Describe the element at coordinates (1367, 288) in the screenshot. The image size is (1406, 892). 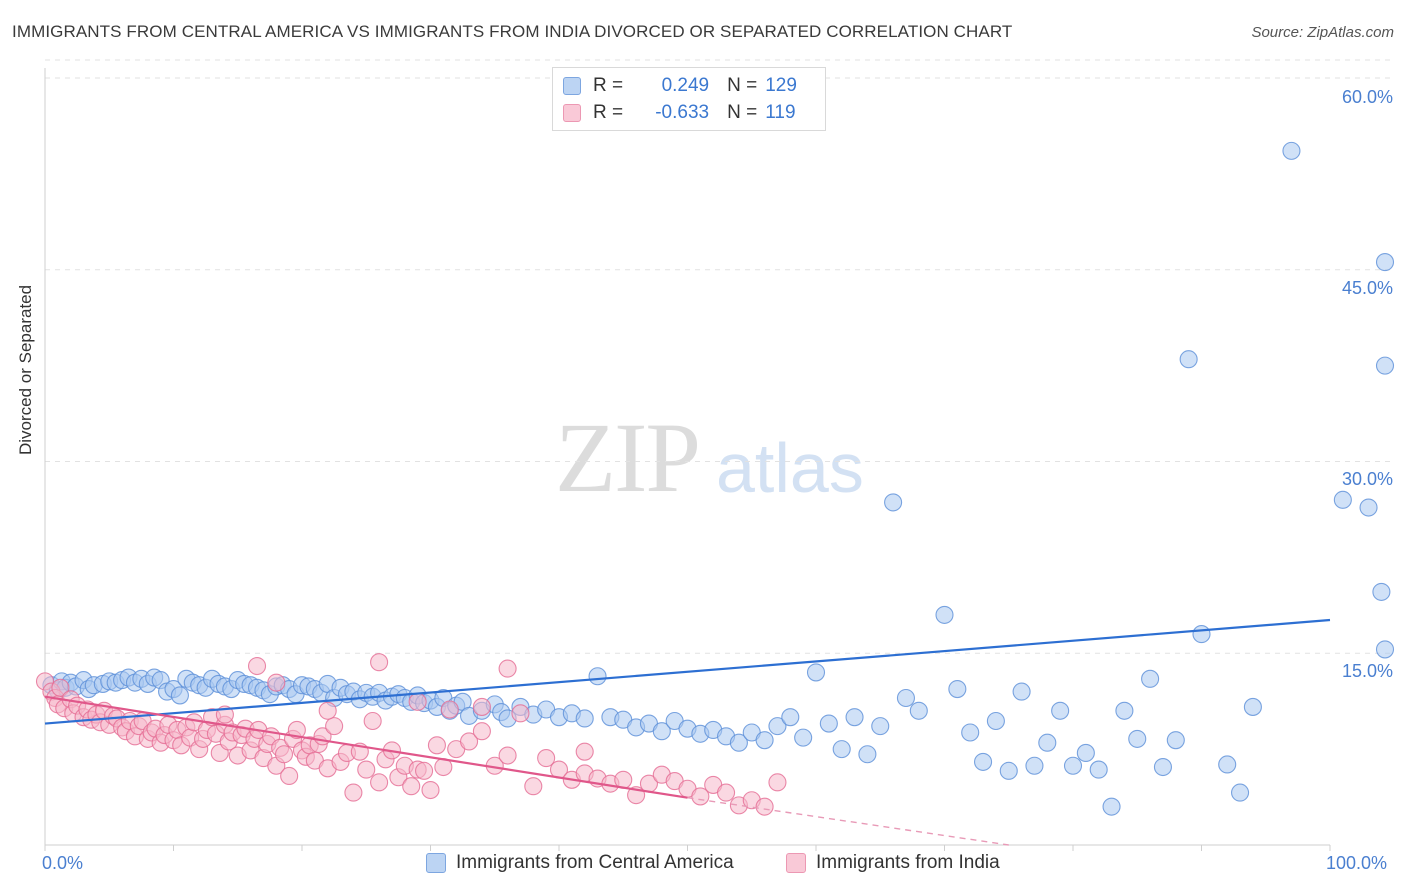
I see `y-tick-label: 45.0%` at that location.